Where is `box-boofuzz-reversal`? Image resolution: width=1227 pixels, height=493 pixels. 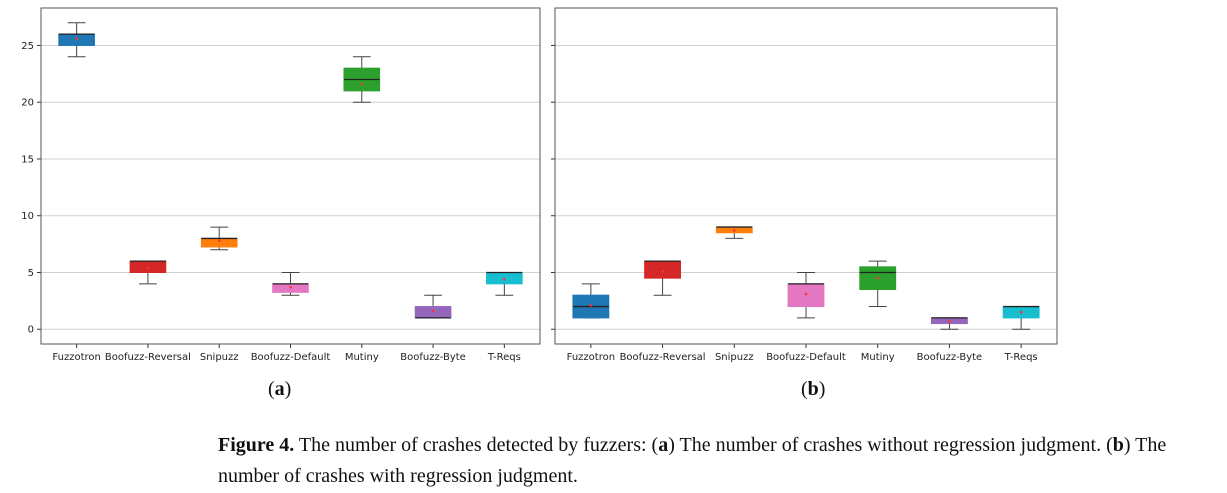 box-boofuzz-reversal is located at coordinates (663, 269).